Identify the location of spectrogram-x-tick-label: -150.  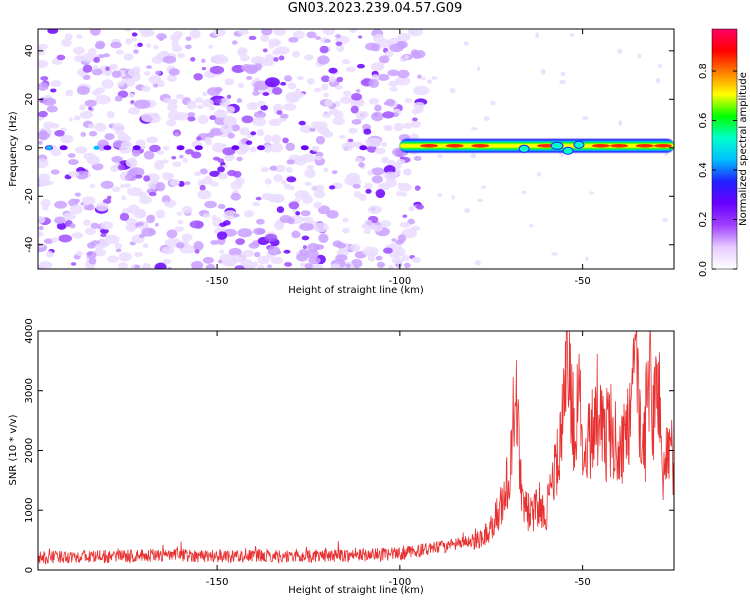
(217, 281).